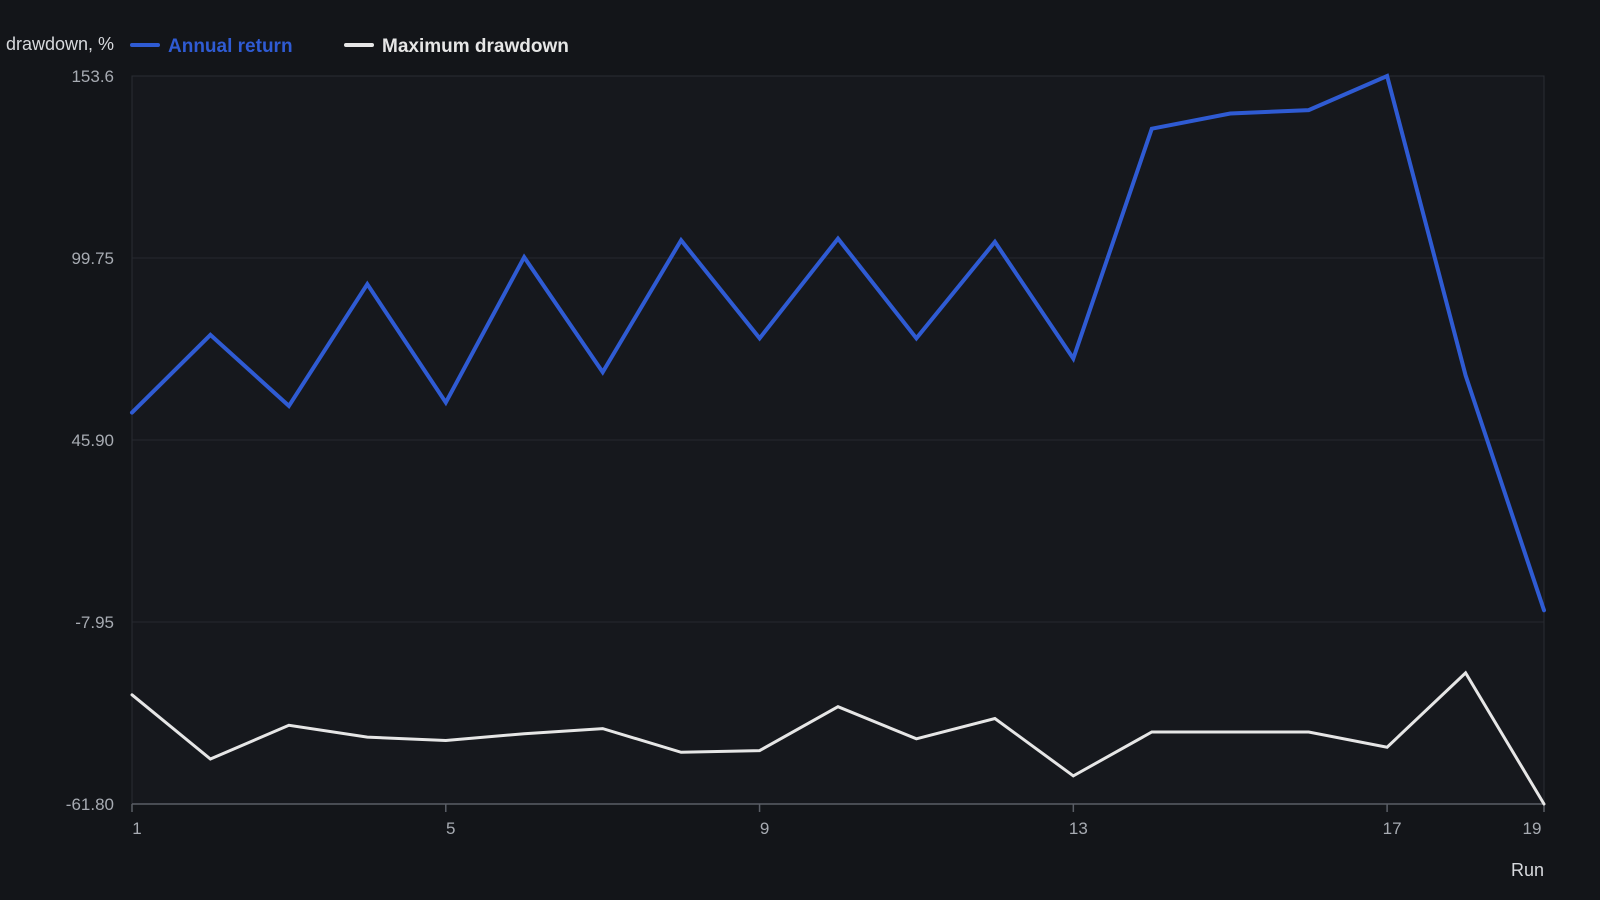 The width and height of the screenshot is (1600, 900). I want to click on x-tick-label: 1, so click(136, 828).